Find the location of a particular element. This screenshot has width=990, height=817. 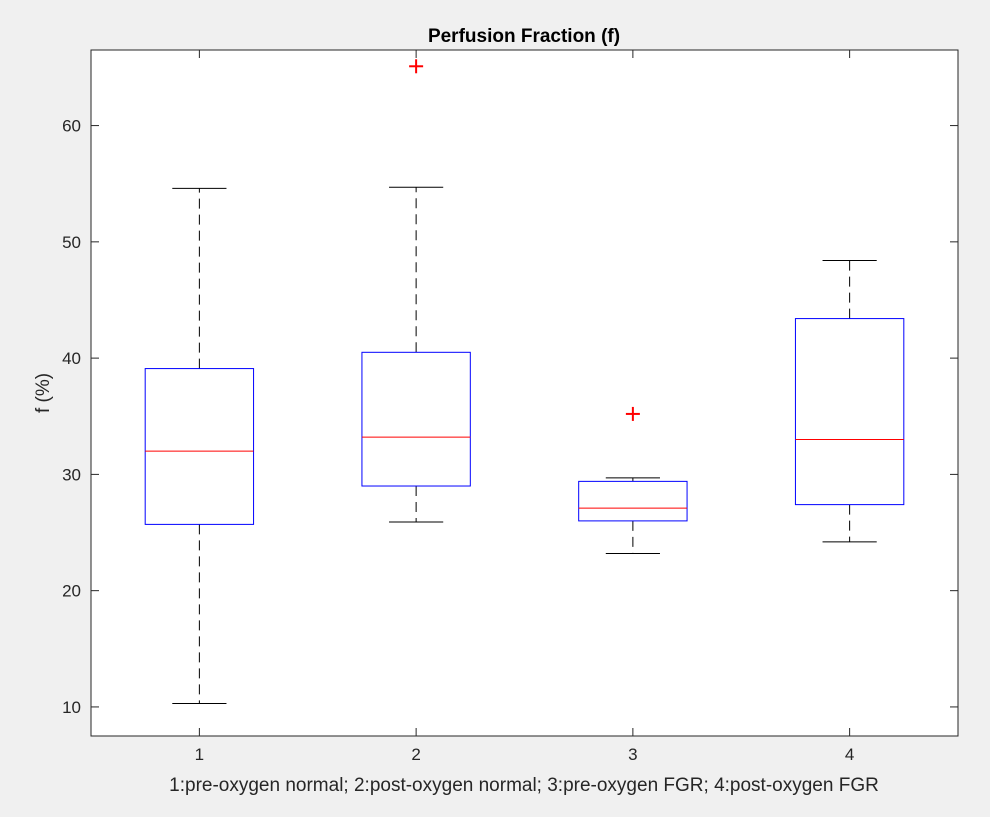

chart-title: Perfusion Fraction (f) is located at coordinates (524, 36).